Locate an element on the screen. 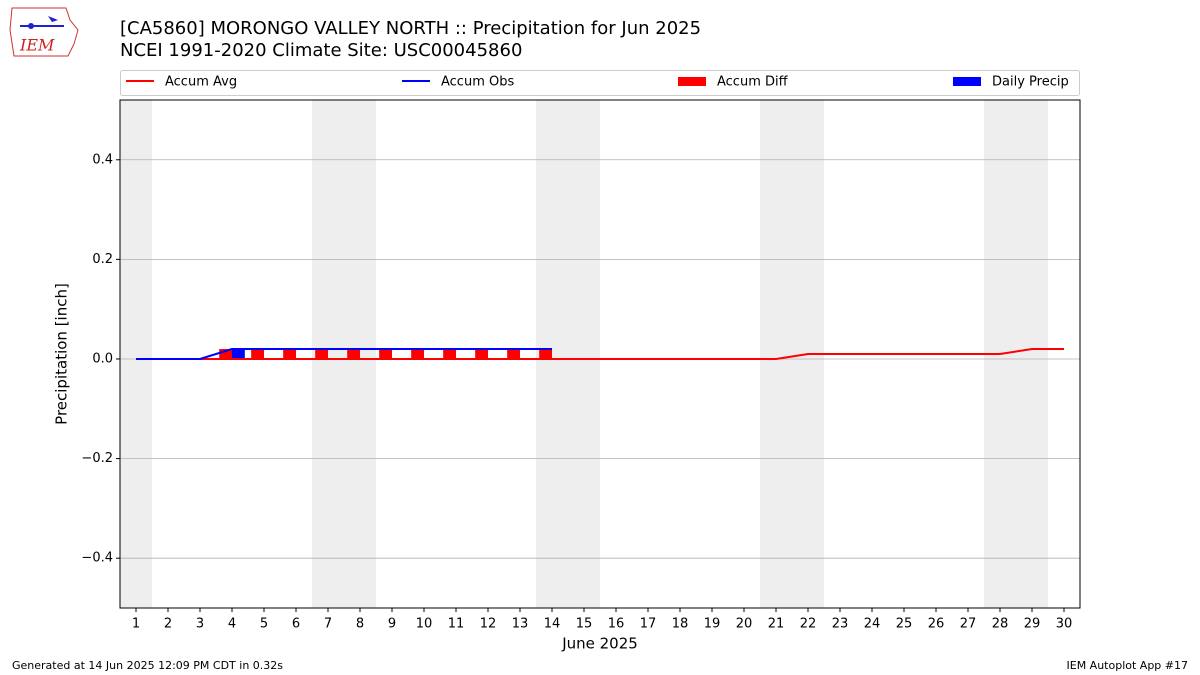  x-tick-label: 19 is located at coordinates (712, 624).